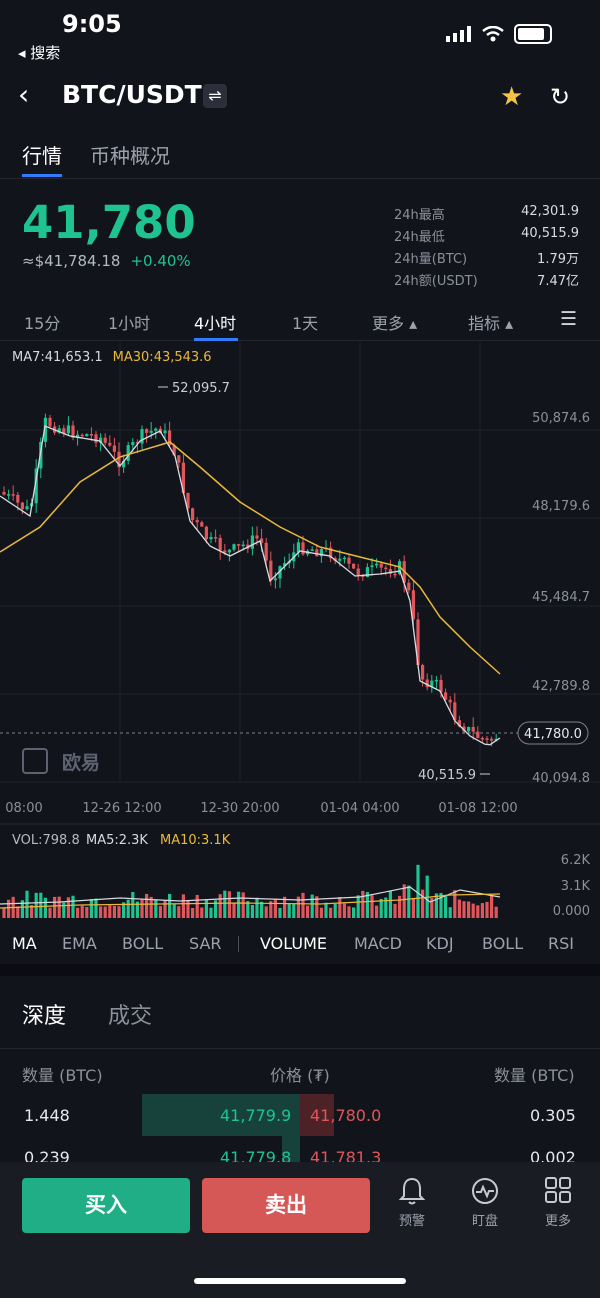  Describe the element at coordinates (300, 1115) in the screenshot. I see `orderbook-row: 1.448 41,779.9 41,780.0 0.305` at that location.